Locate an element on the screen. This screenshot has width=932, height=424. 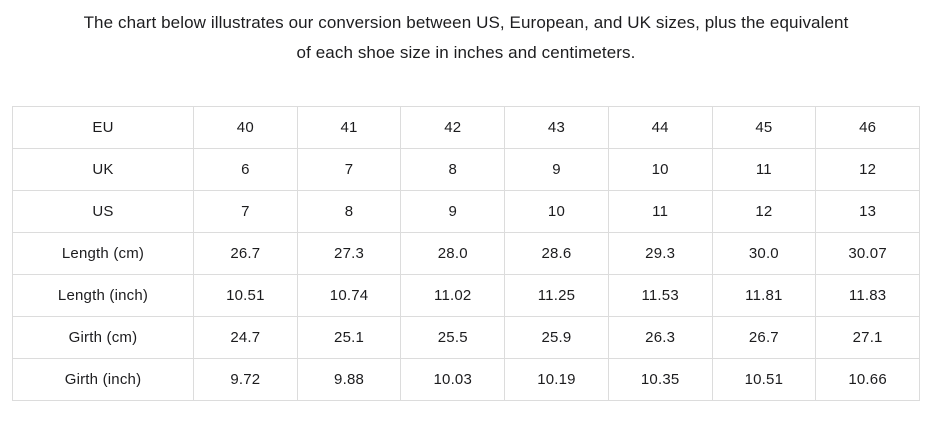
table-cell: 44 is located at coordinates (660, 127).